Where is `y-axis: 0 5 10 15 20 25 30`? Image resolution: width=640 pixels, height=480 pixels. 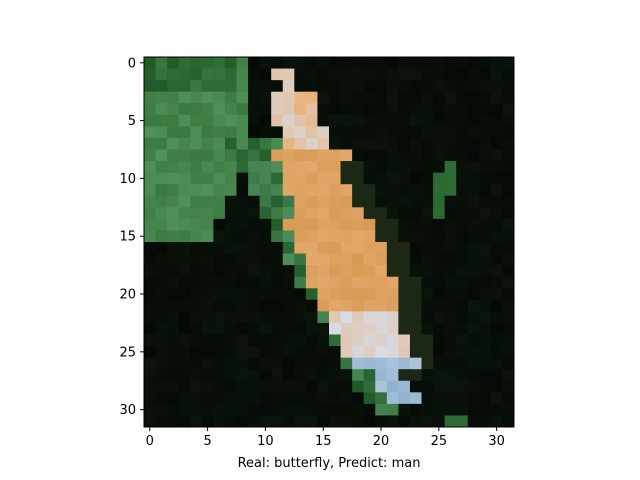
y-axis: 0 5 10 15 20 25 30 is located at coordinates (131, 237).